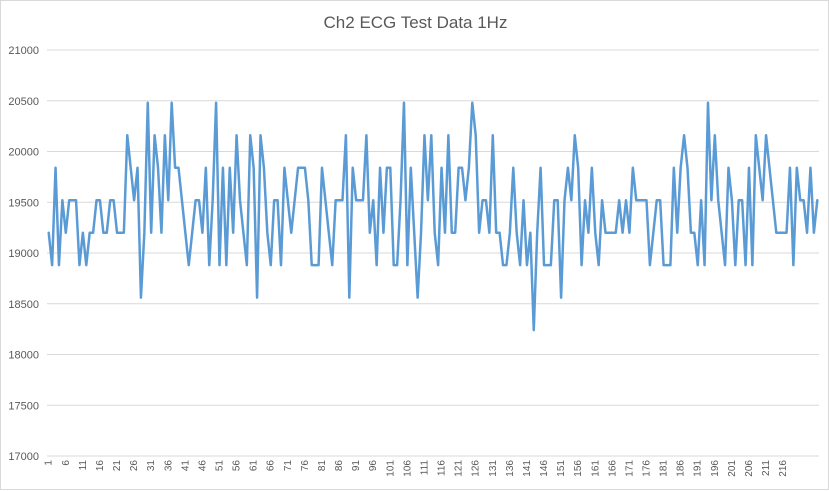  I want to click on chart-title: Ch2 ECG Test Data 1Hz, so click(415, 22).